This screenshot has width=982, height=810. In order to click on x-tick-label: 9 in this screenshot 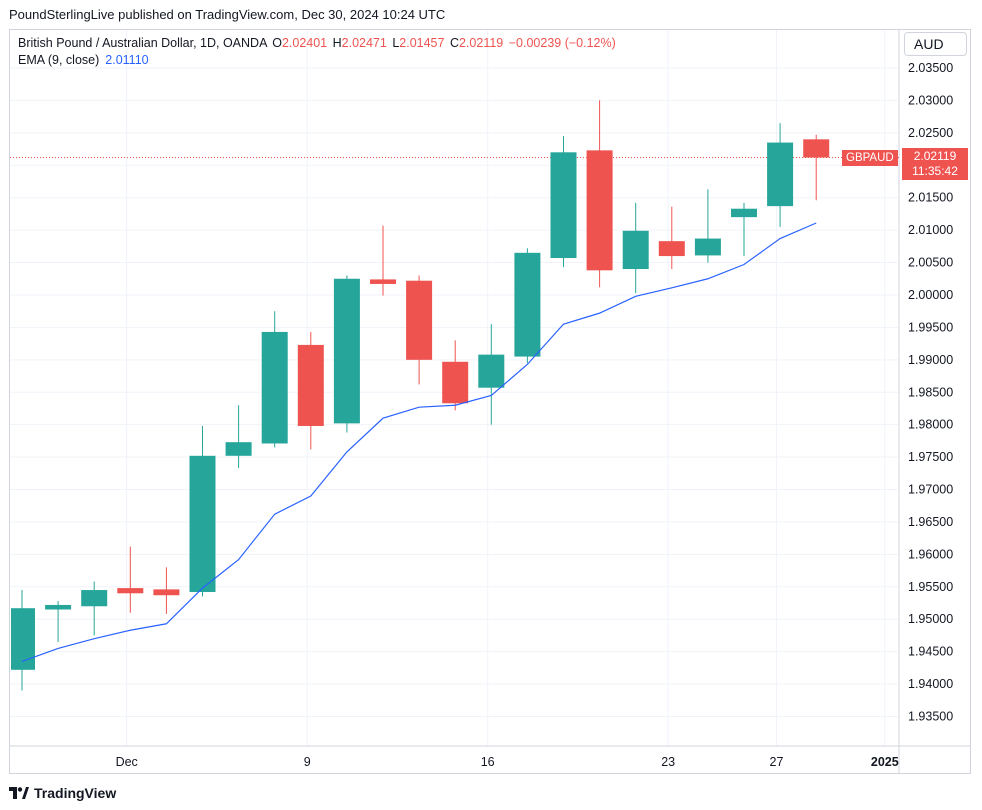, I will do `click(307, 762)`.